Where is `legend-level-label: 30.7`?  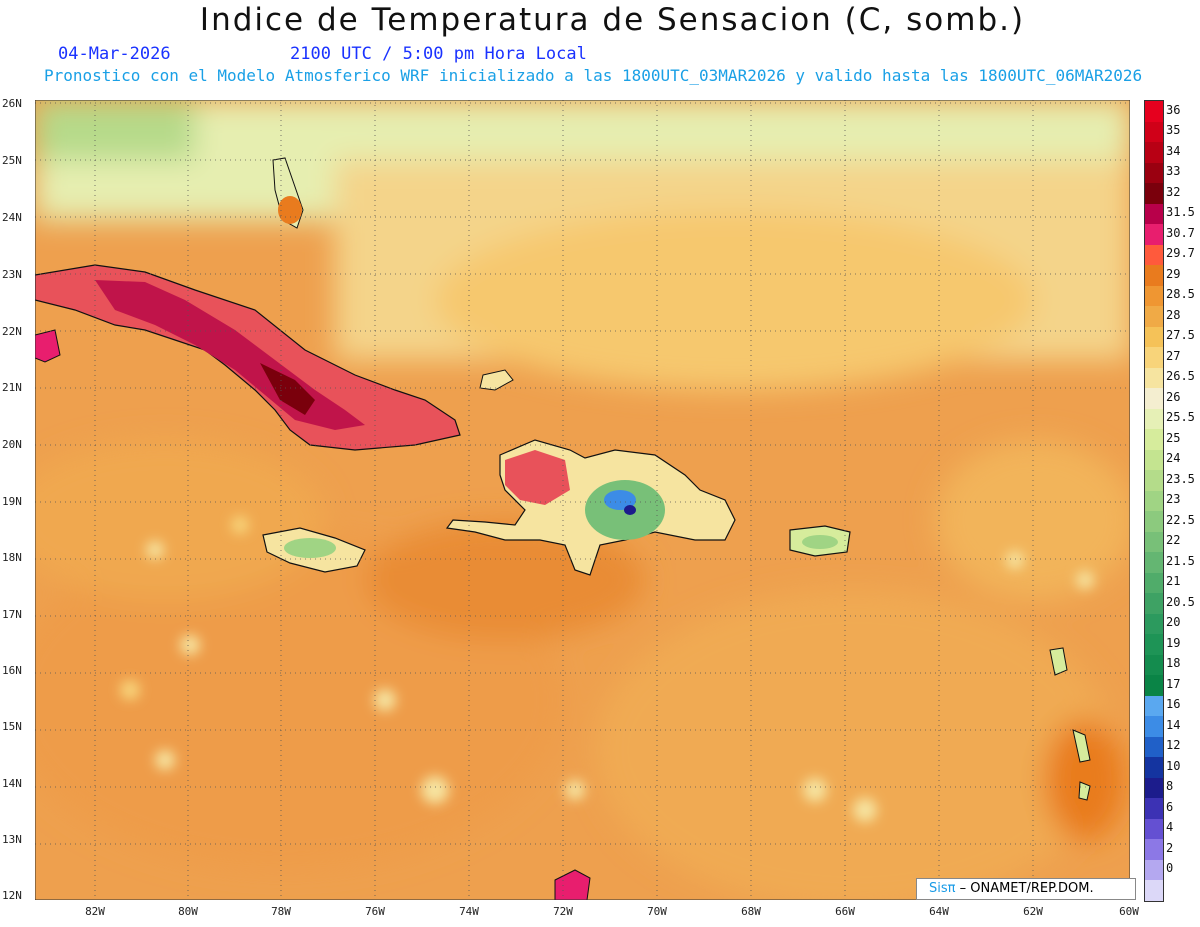 legend-level-label: 30.7 is located at coordinates (1180, 232).